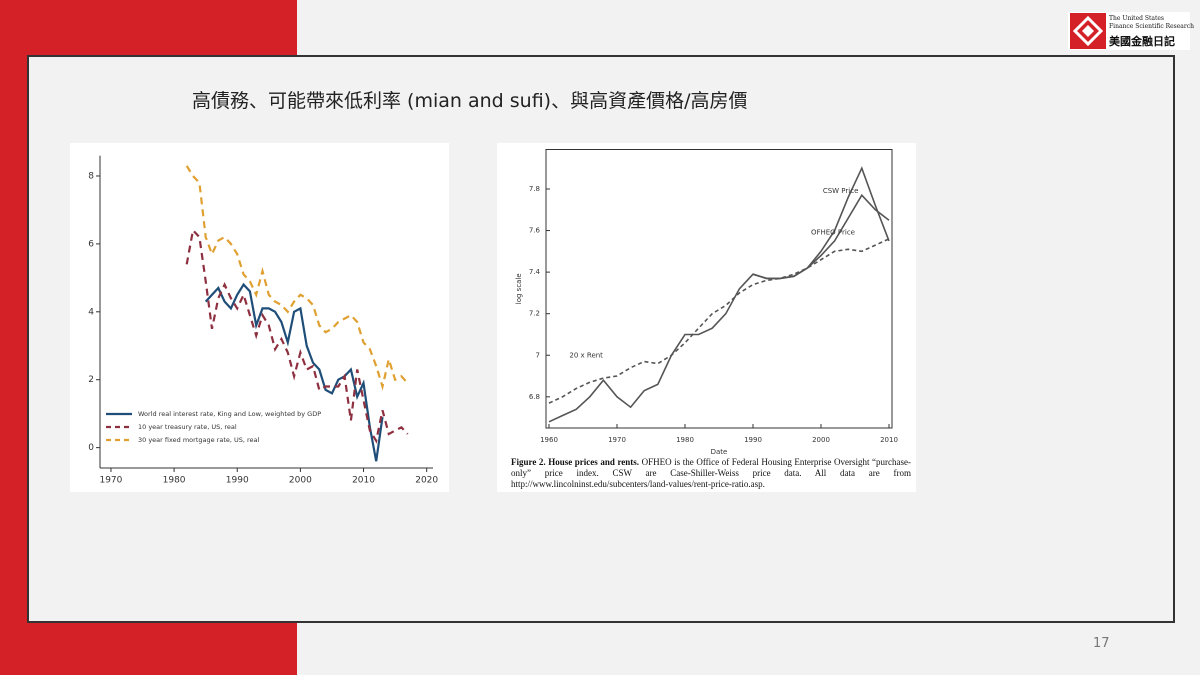 The width and height of the screenshot is (1200, 675). What do you see at coordinates (719, 452) in the screenshot?
I see `x-axis-label: Date` at bounding box center [719, 452].